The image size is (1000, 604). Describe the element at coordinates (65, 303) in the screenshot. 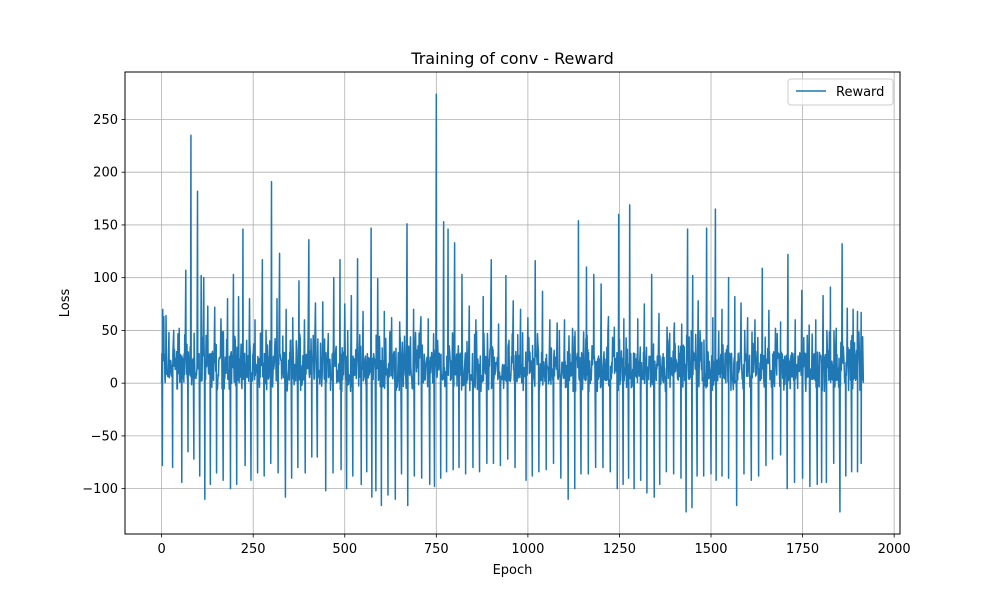

I see `y-axis-label: Loss` at that location.